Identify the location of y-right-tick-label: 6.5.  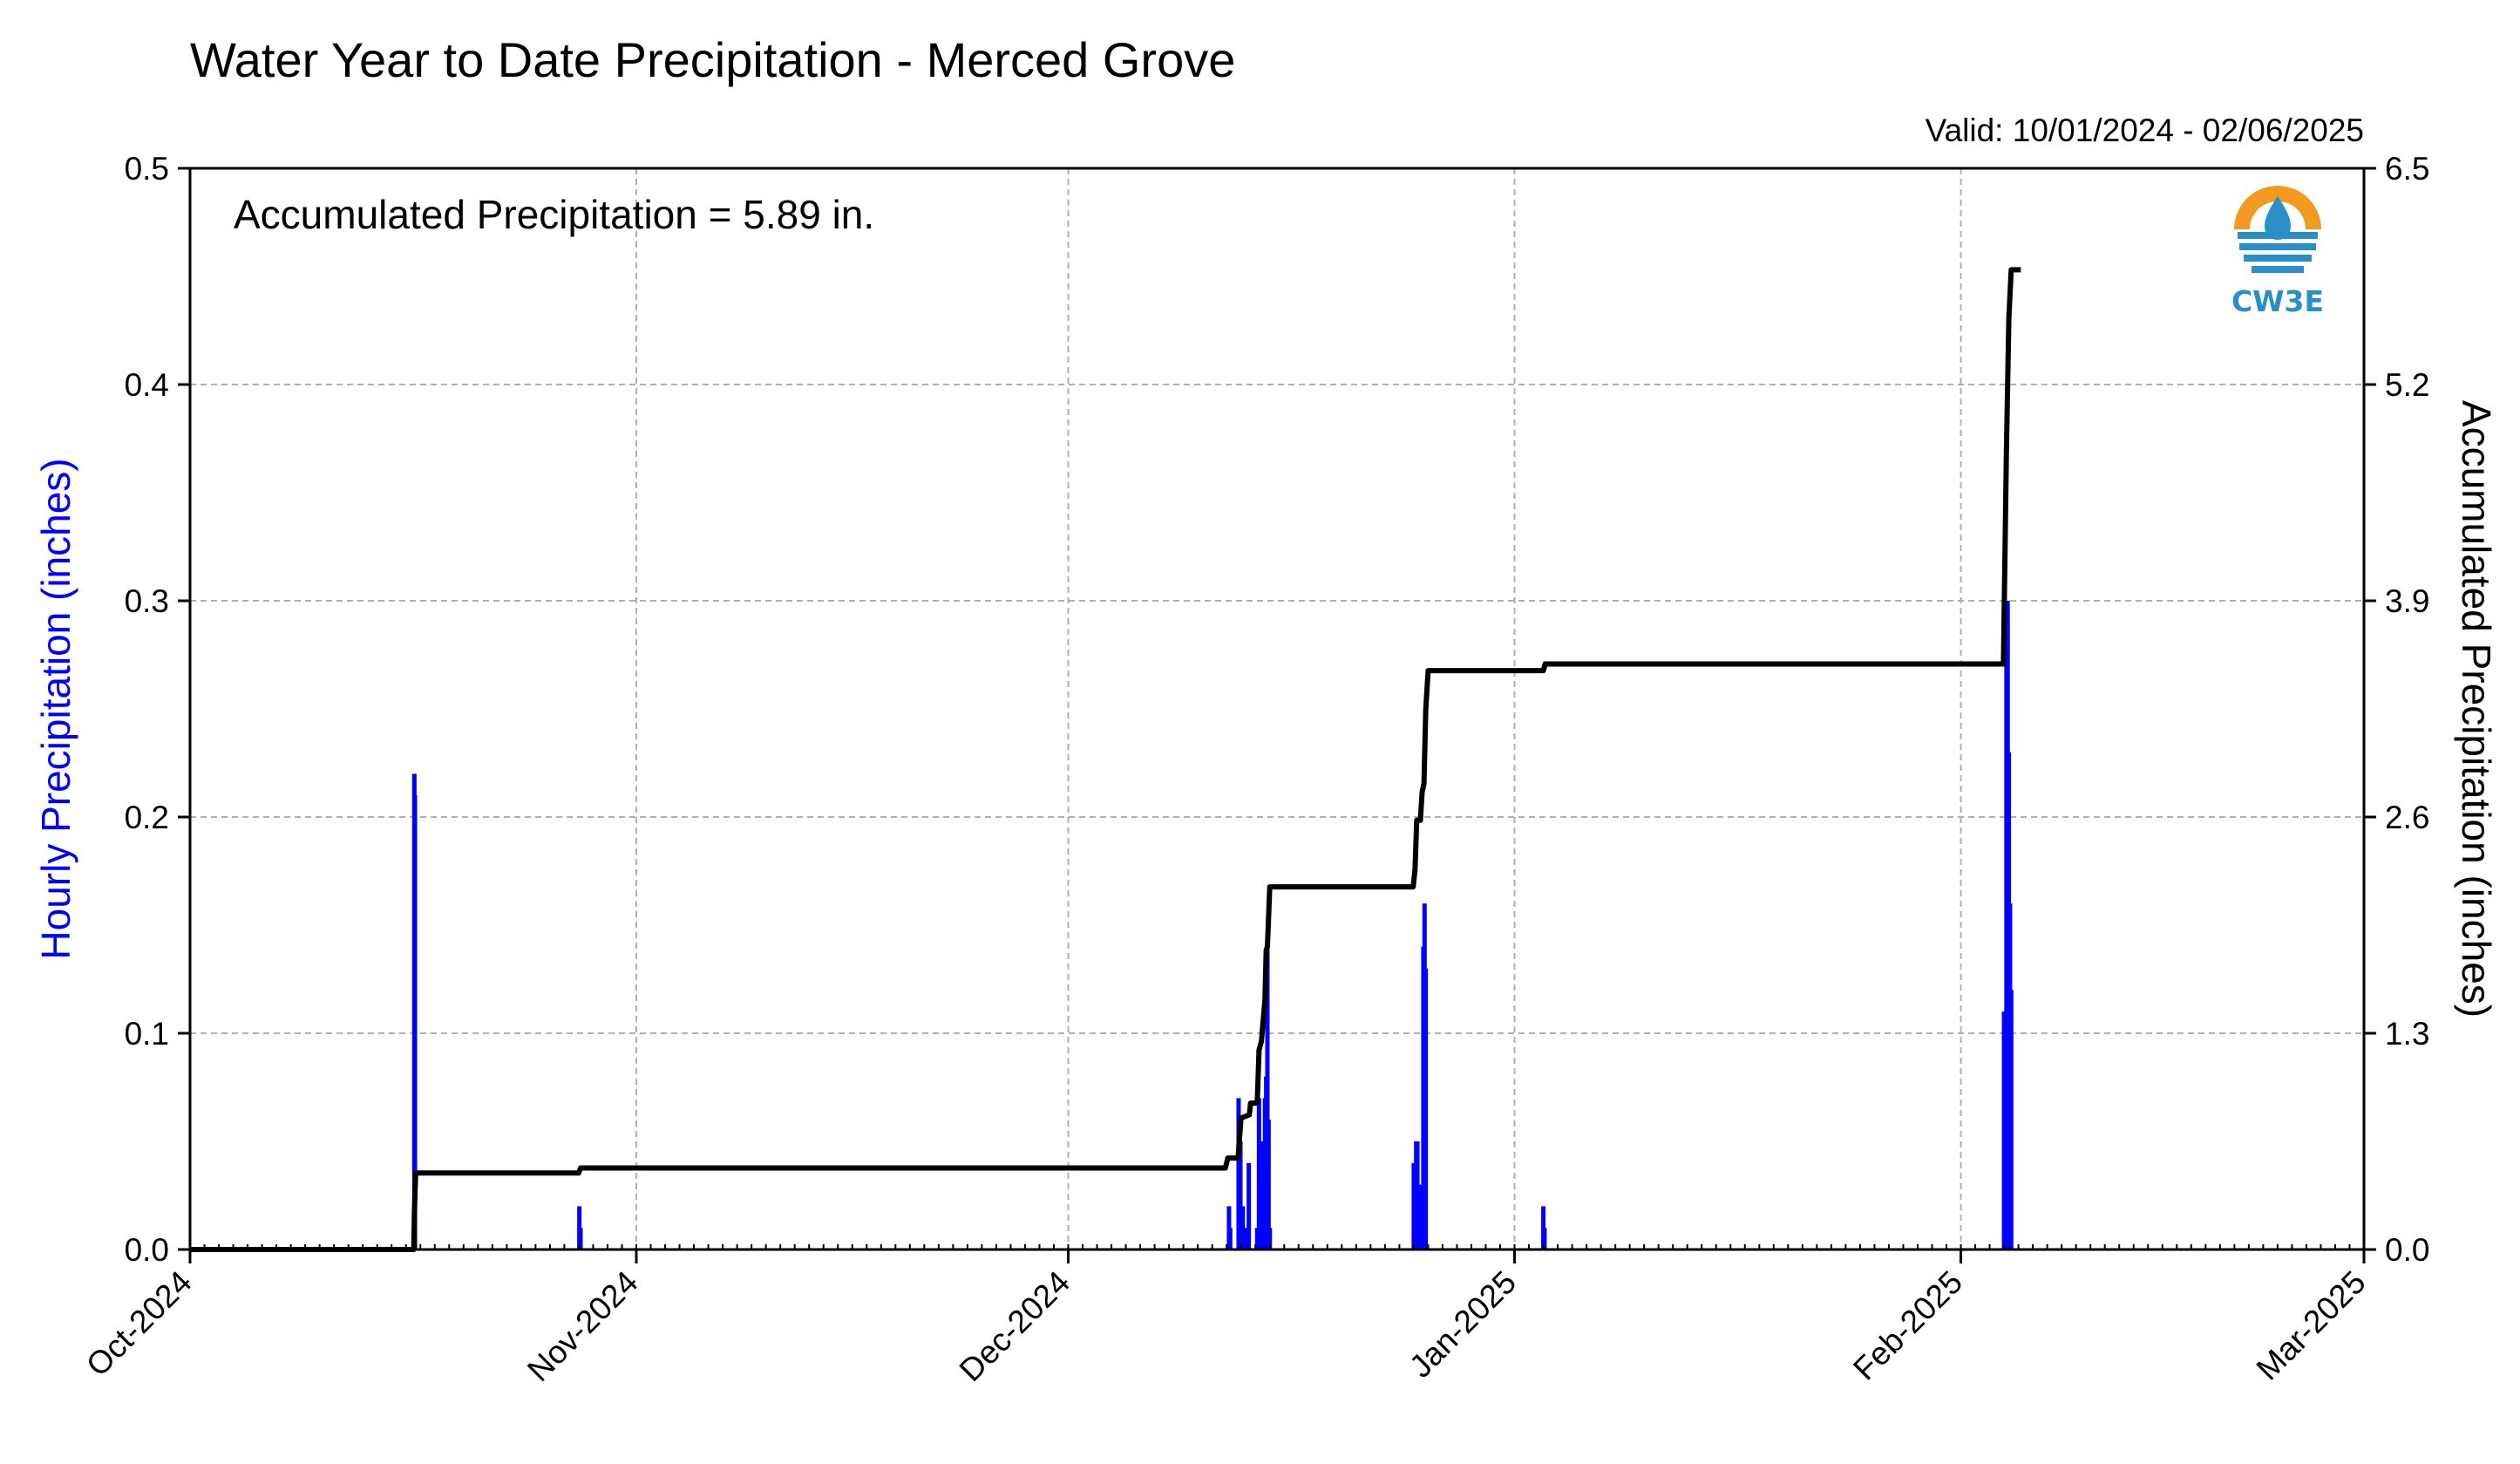
(2407, 169).